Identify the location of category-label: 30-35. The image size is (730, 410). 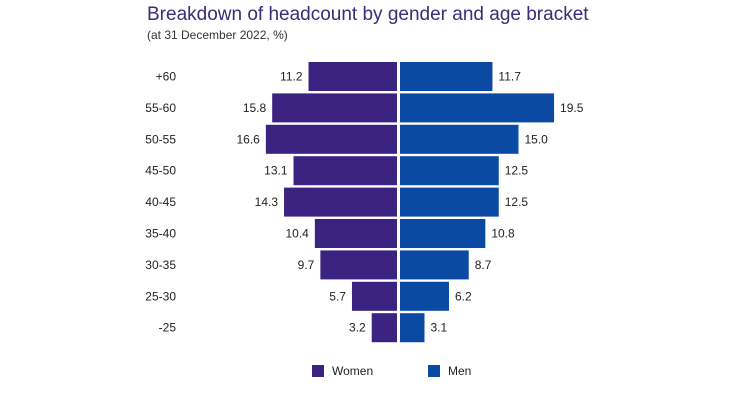
(160, 265).